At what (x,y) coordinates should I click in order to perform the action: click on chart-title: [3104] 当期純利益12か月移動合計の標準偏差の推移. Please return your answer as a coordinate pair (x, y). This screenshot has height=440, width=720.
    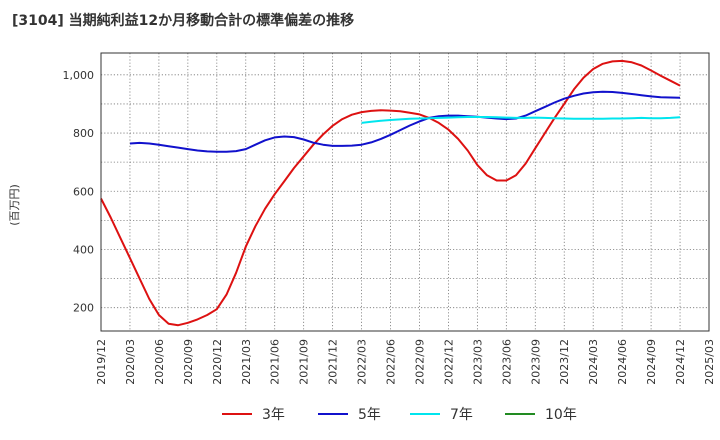
    Looking at the image, I should click on (183, 21).